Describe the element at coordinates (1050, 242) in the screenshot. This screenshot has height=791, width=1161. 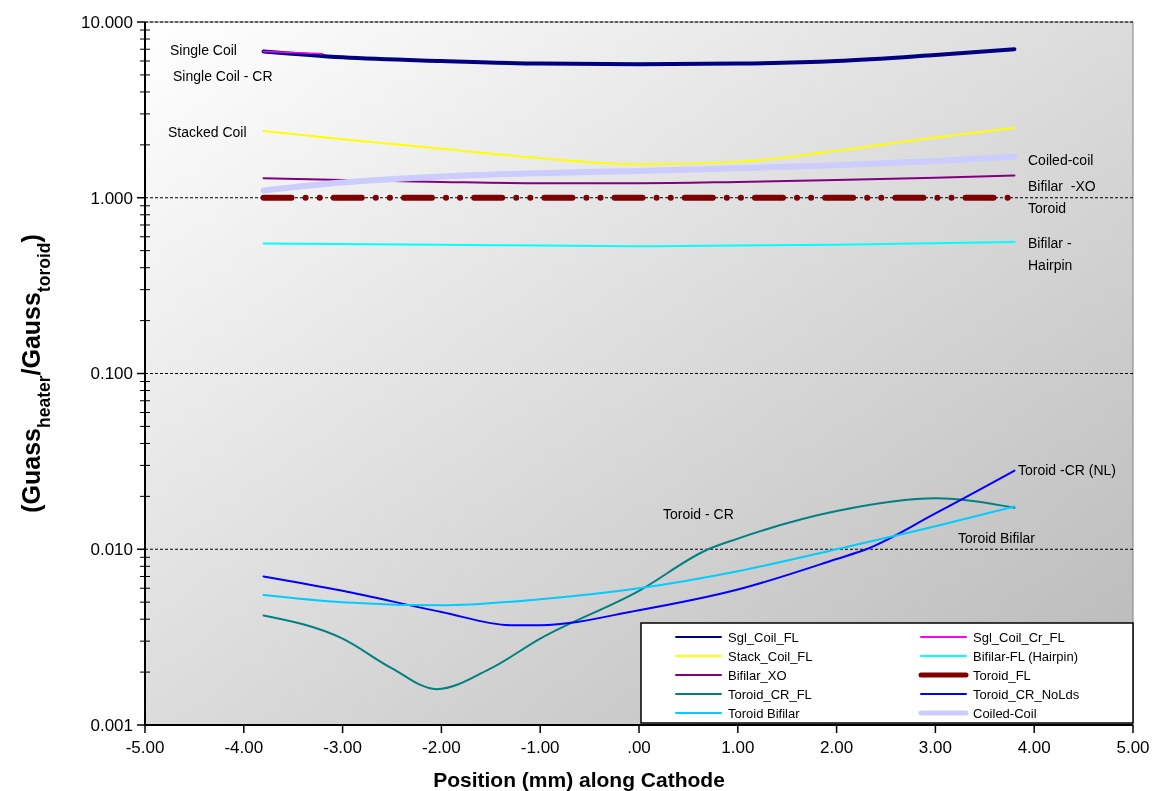
I see `annotation: Bifilar -` at that location.